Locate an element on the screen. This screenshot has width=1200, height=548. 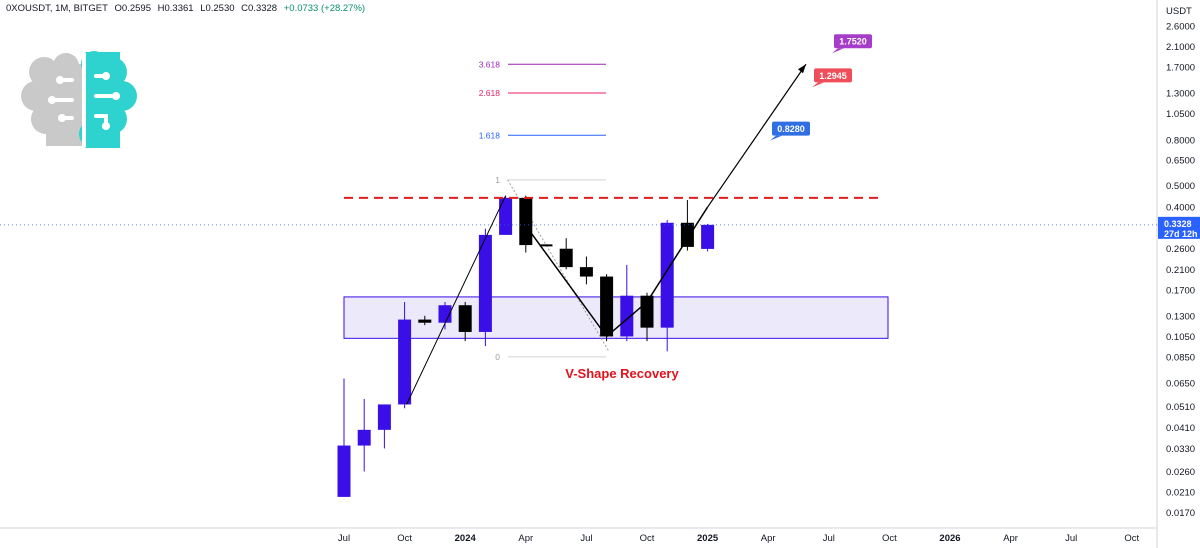
y-tick-label: 0.0170 is located at coordinates (1180, 513).